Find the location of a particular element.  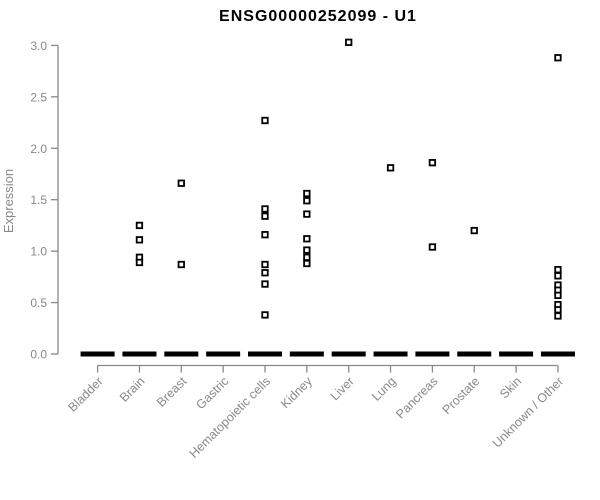

x-tick-label: Gastric is located at coordinates (212, 393).